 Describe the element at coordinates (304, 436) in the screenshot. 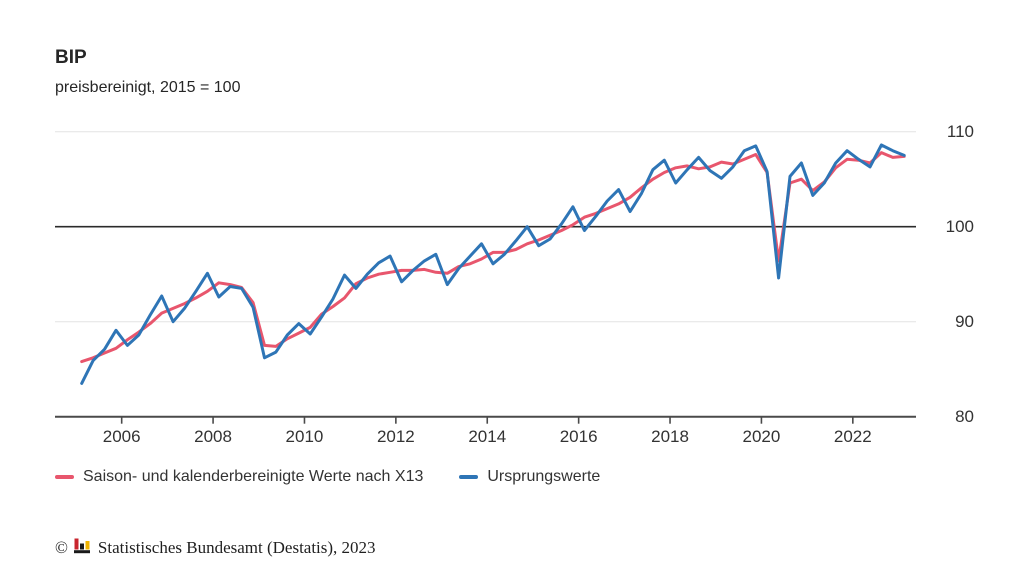

I see `x-axis-tick-label: 2010` at that location.